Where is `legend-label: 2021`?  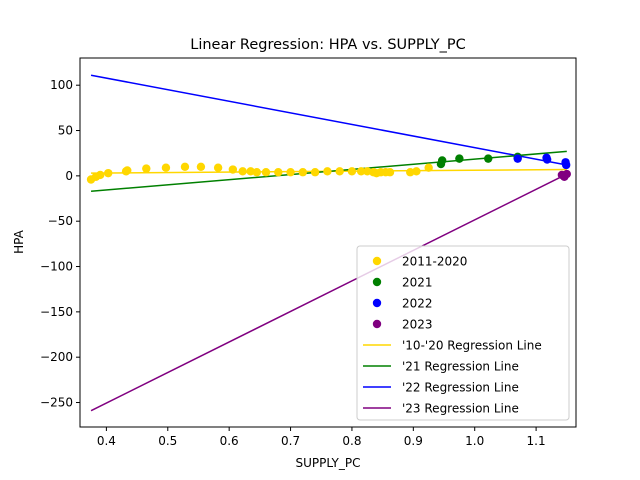
legend-label: 2021 is located at coordinates (417, 283).